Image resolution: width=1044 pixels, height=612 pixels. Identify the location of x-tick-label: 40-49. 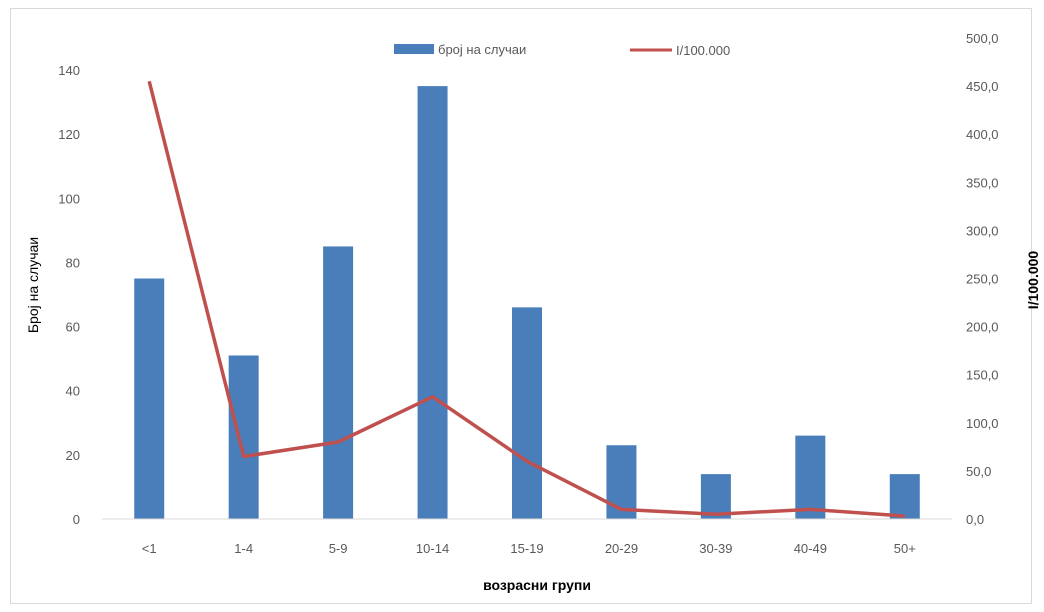
(810, 548).